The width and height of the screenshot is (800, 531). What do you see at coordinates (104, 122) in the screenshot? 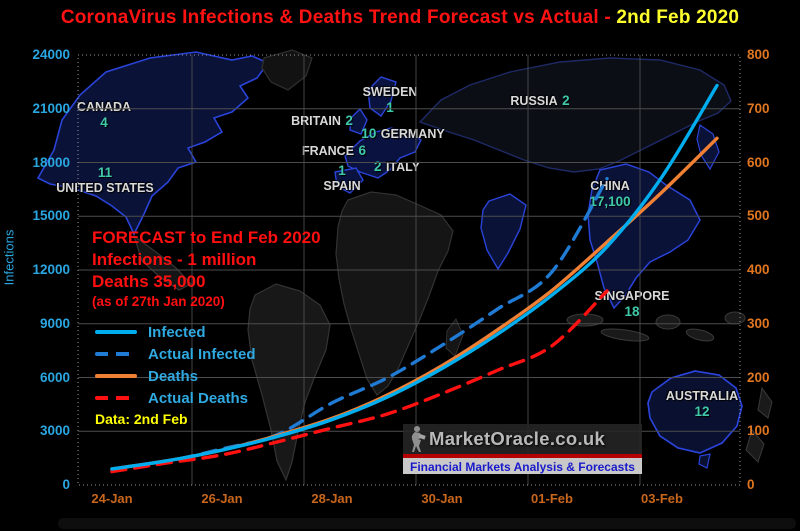
I see `country-case-count: 4` at bounding box center [104, 122].